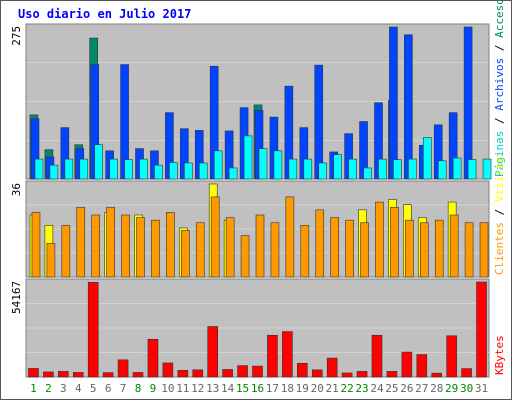 The height and width of the screenshot is (400, 512). What do you see at coordinates (93, 388) in the screenshot?
I see `x-tick-label-5: 5` at bounding box center [93, 388].